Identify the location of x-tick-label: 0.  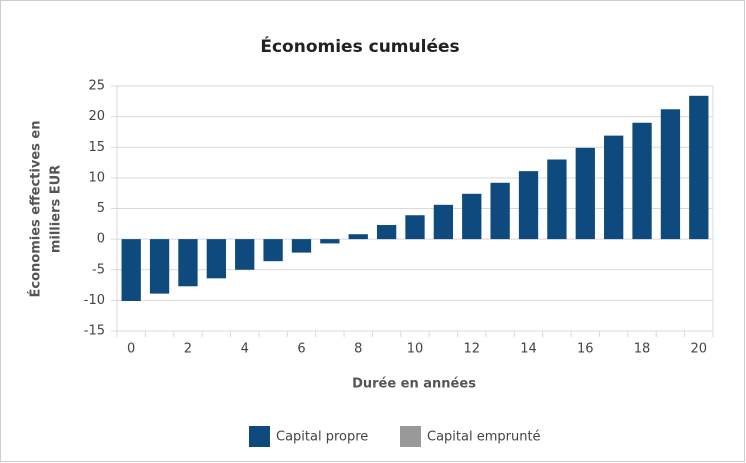
(131, 349).